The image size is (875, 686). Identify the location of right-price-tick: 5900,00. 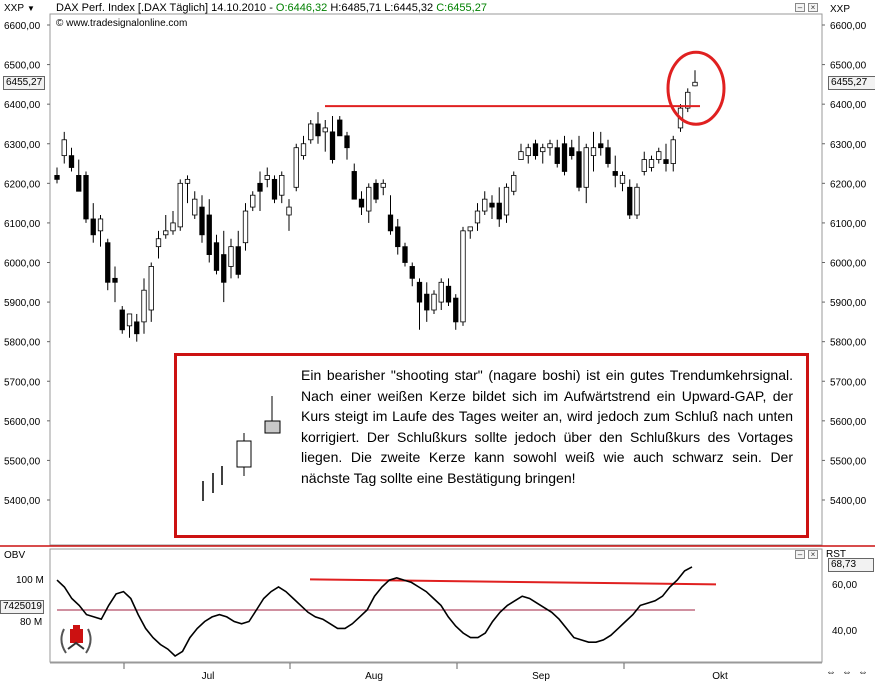
(848, 303).